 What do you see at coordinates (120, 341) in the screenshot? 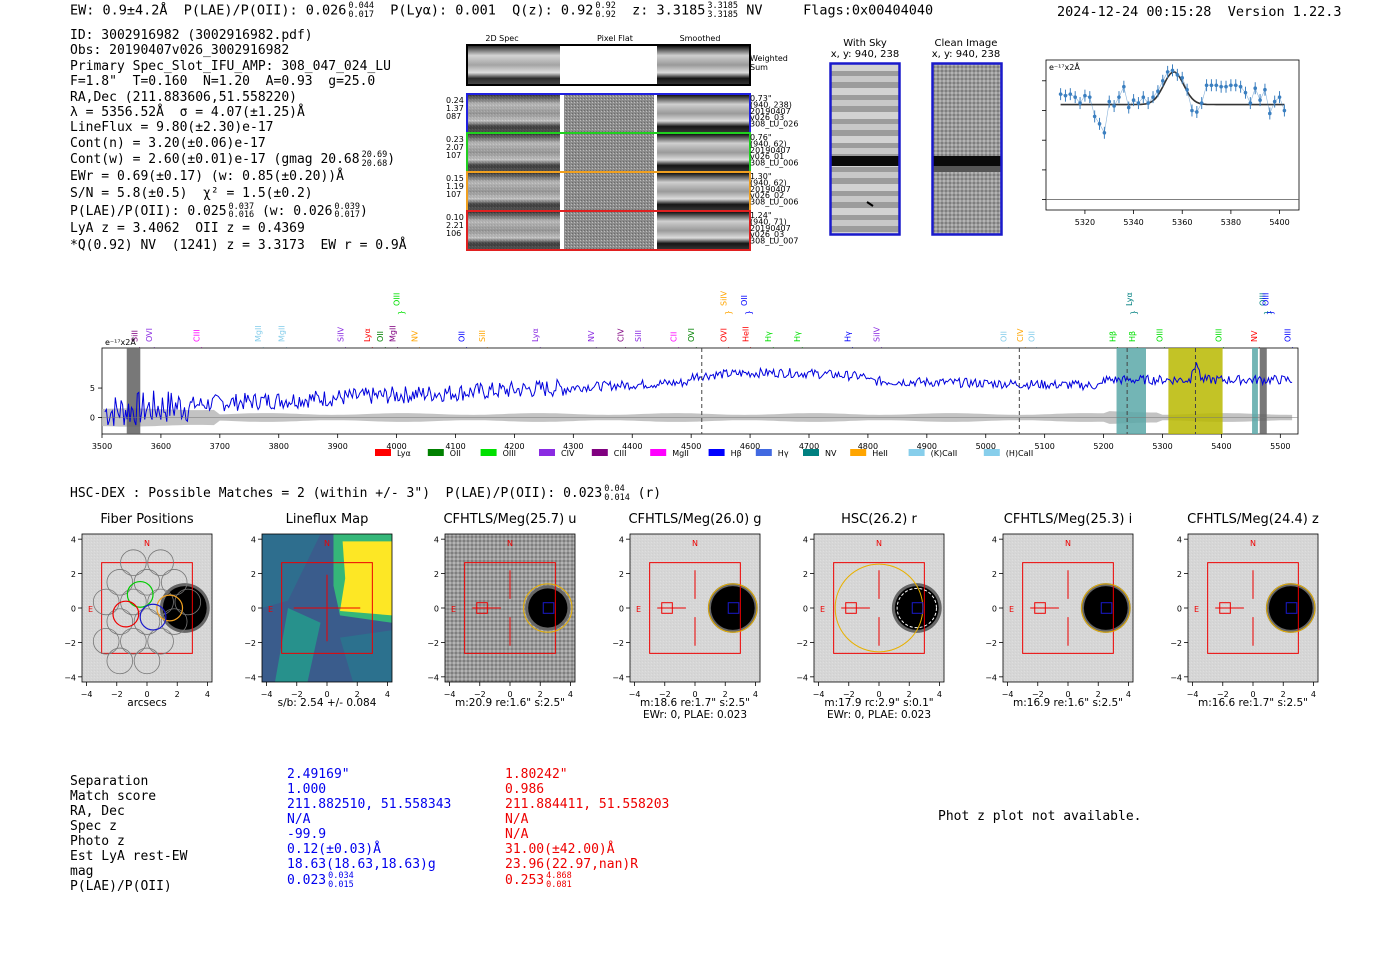
I see `spectrum-ylabel: e⁻¹⁷x2Å` at bounding box center [120, 341].